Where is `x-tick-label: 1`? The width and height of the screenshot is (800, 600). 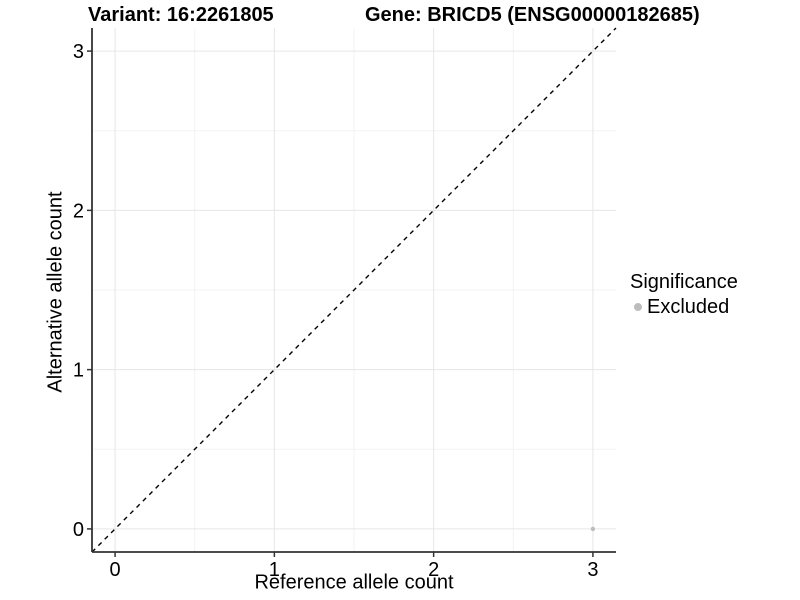
x-tick-label: 1 is located at coordinates (274, 570).